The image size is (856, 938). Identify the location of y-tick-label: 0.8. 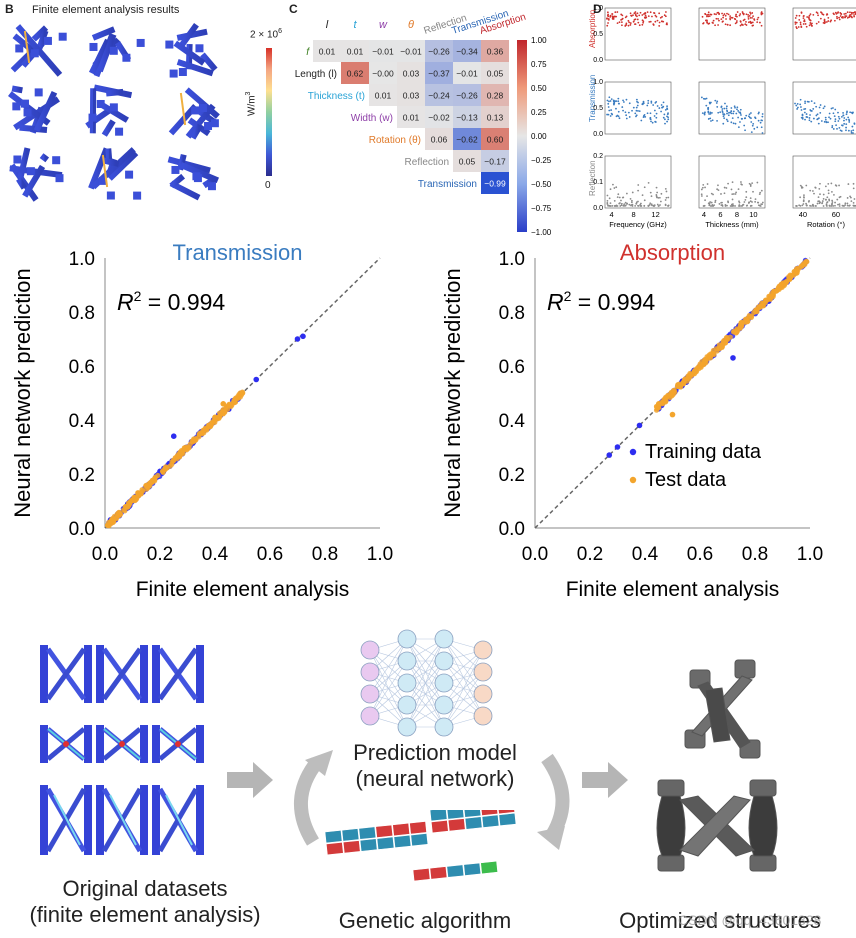
(82, 313).